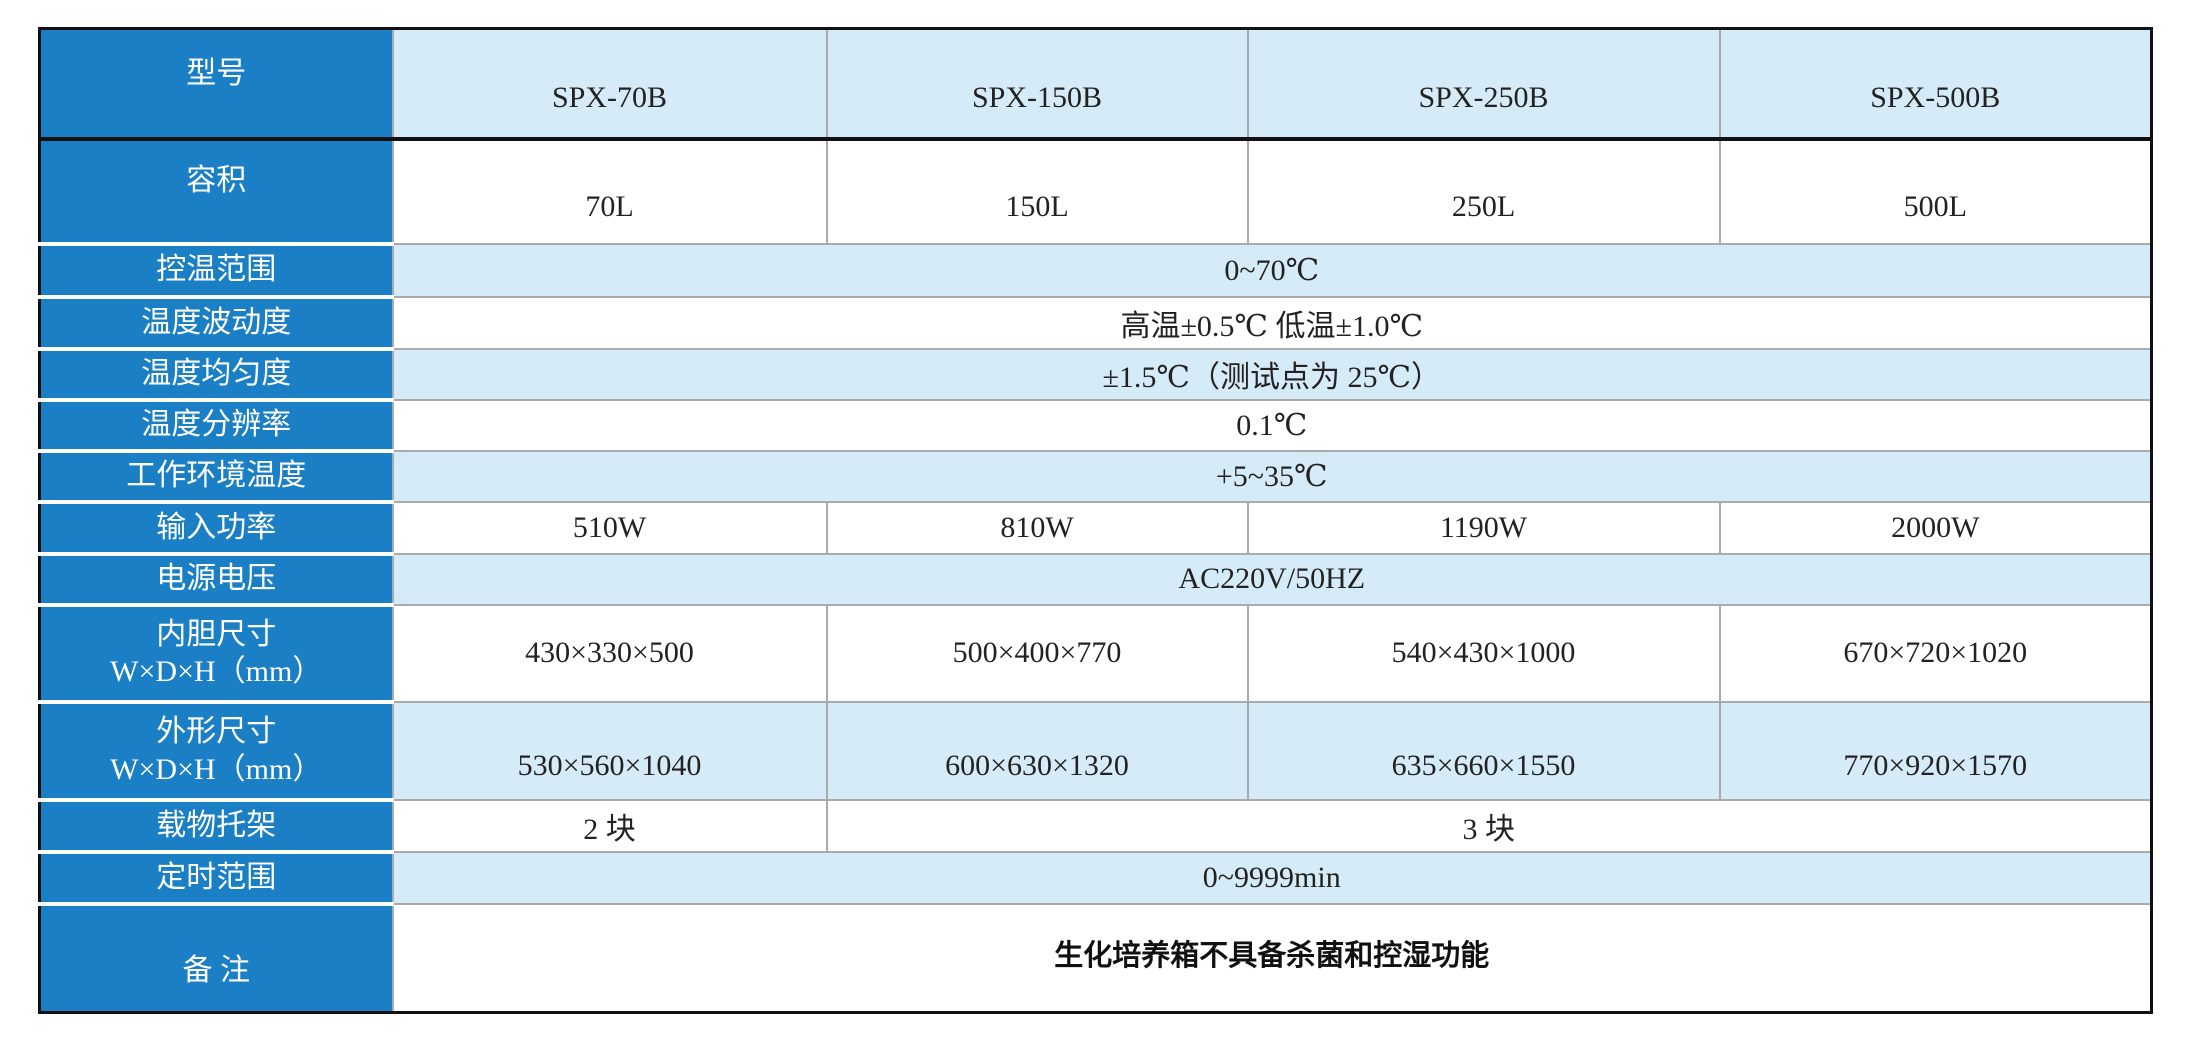 The image size is (2192, 1044). Describe the element at coordinates (1935, 84) in the screenshot. I see `model-cell: SPX-500B` at that location.